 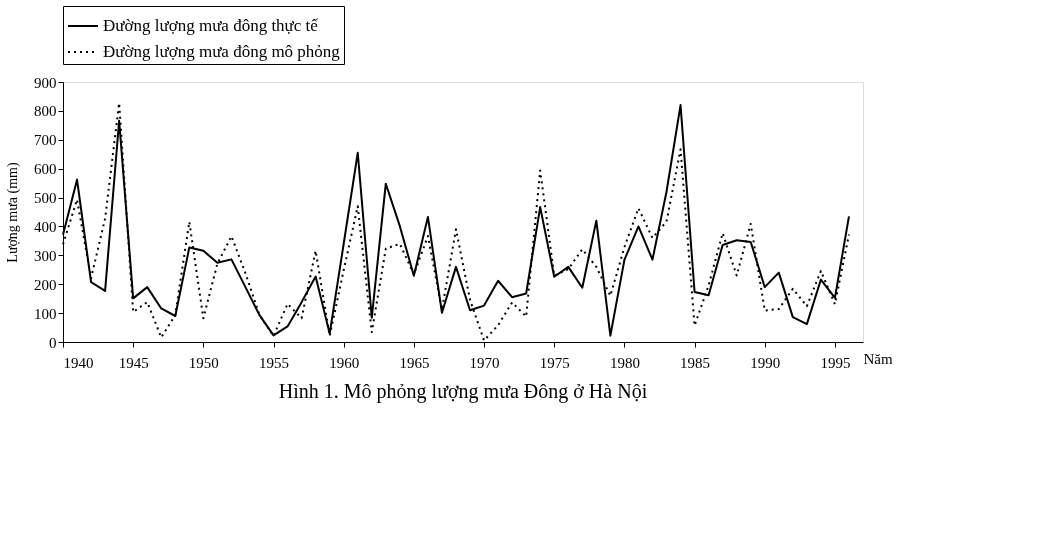 I want to click on x-tick-label: 1960, so click(x=344, y=362).